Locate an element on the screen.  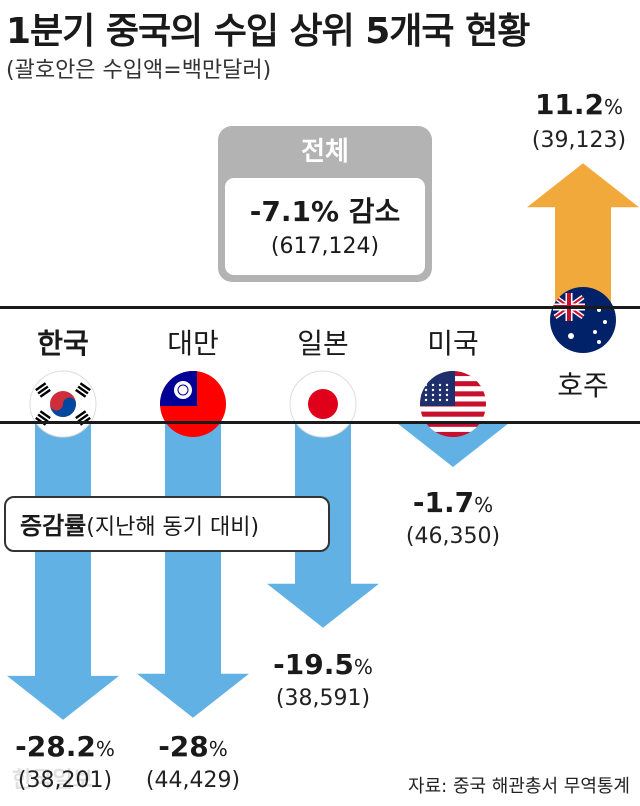
amount-label-japan: (38,591) is located at coordinates (323, 698).